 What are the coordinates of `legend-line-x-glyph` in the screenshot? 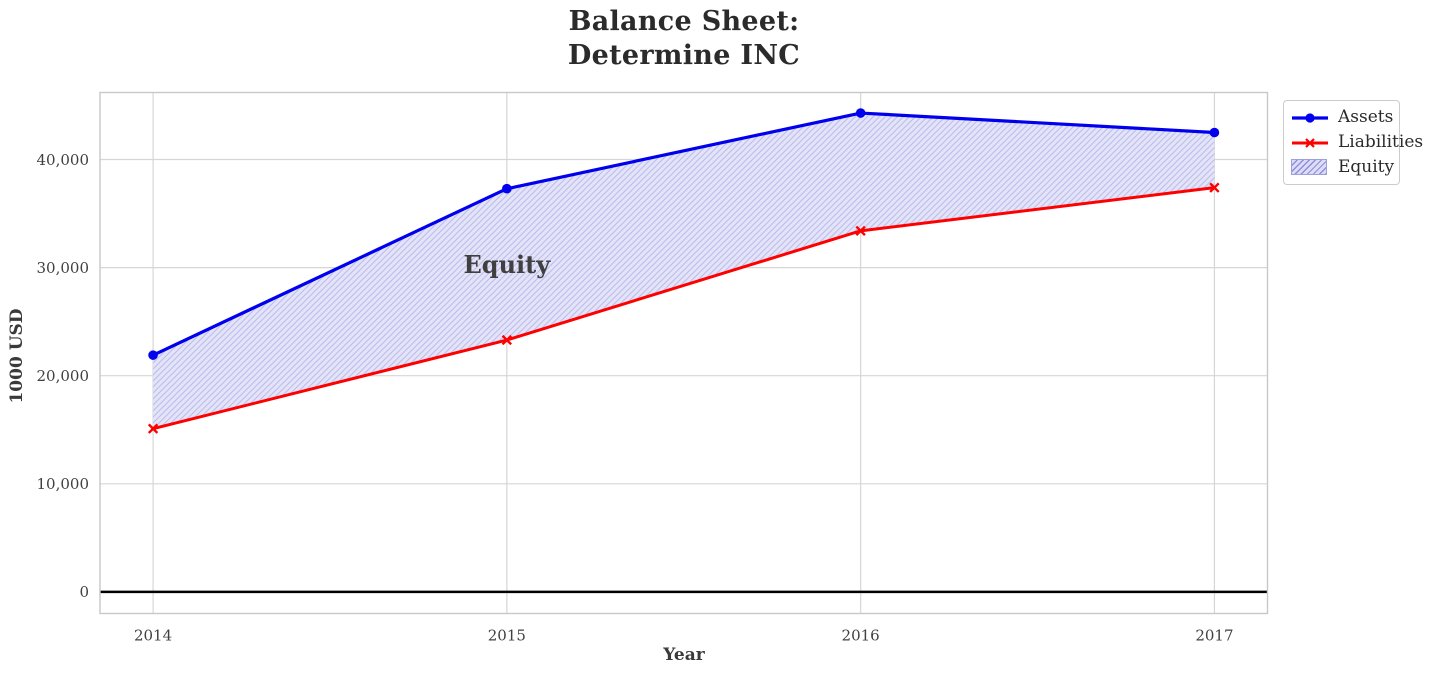 It's located at (1310, 142).